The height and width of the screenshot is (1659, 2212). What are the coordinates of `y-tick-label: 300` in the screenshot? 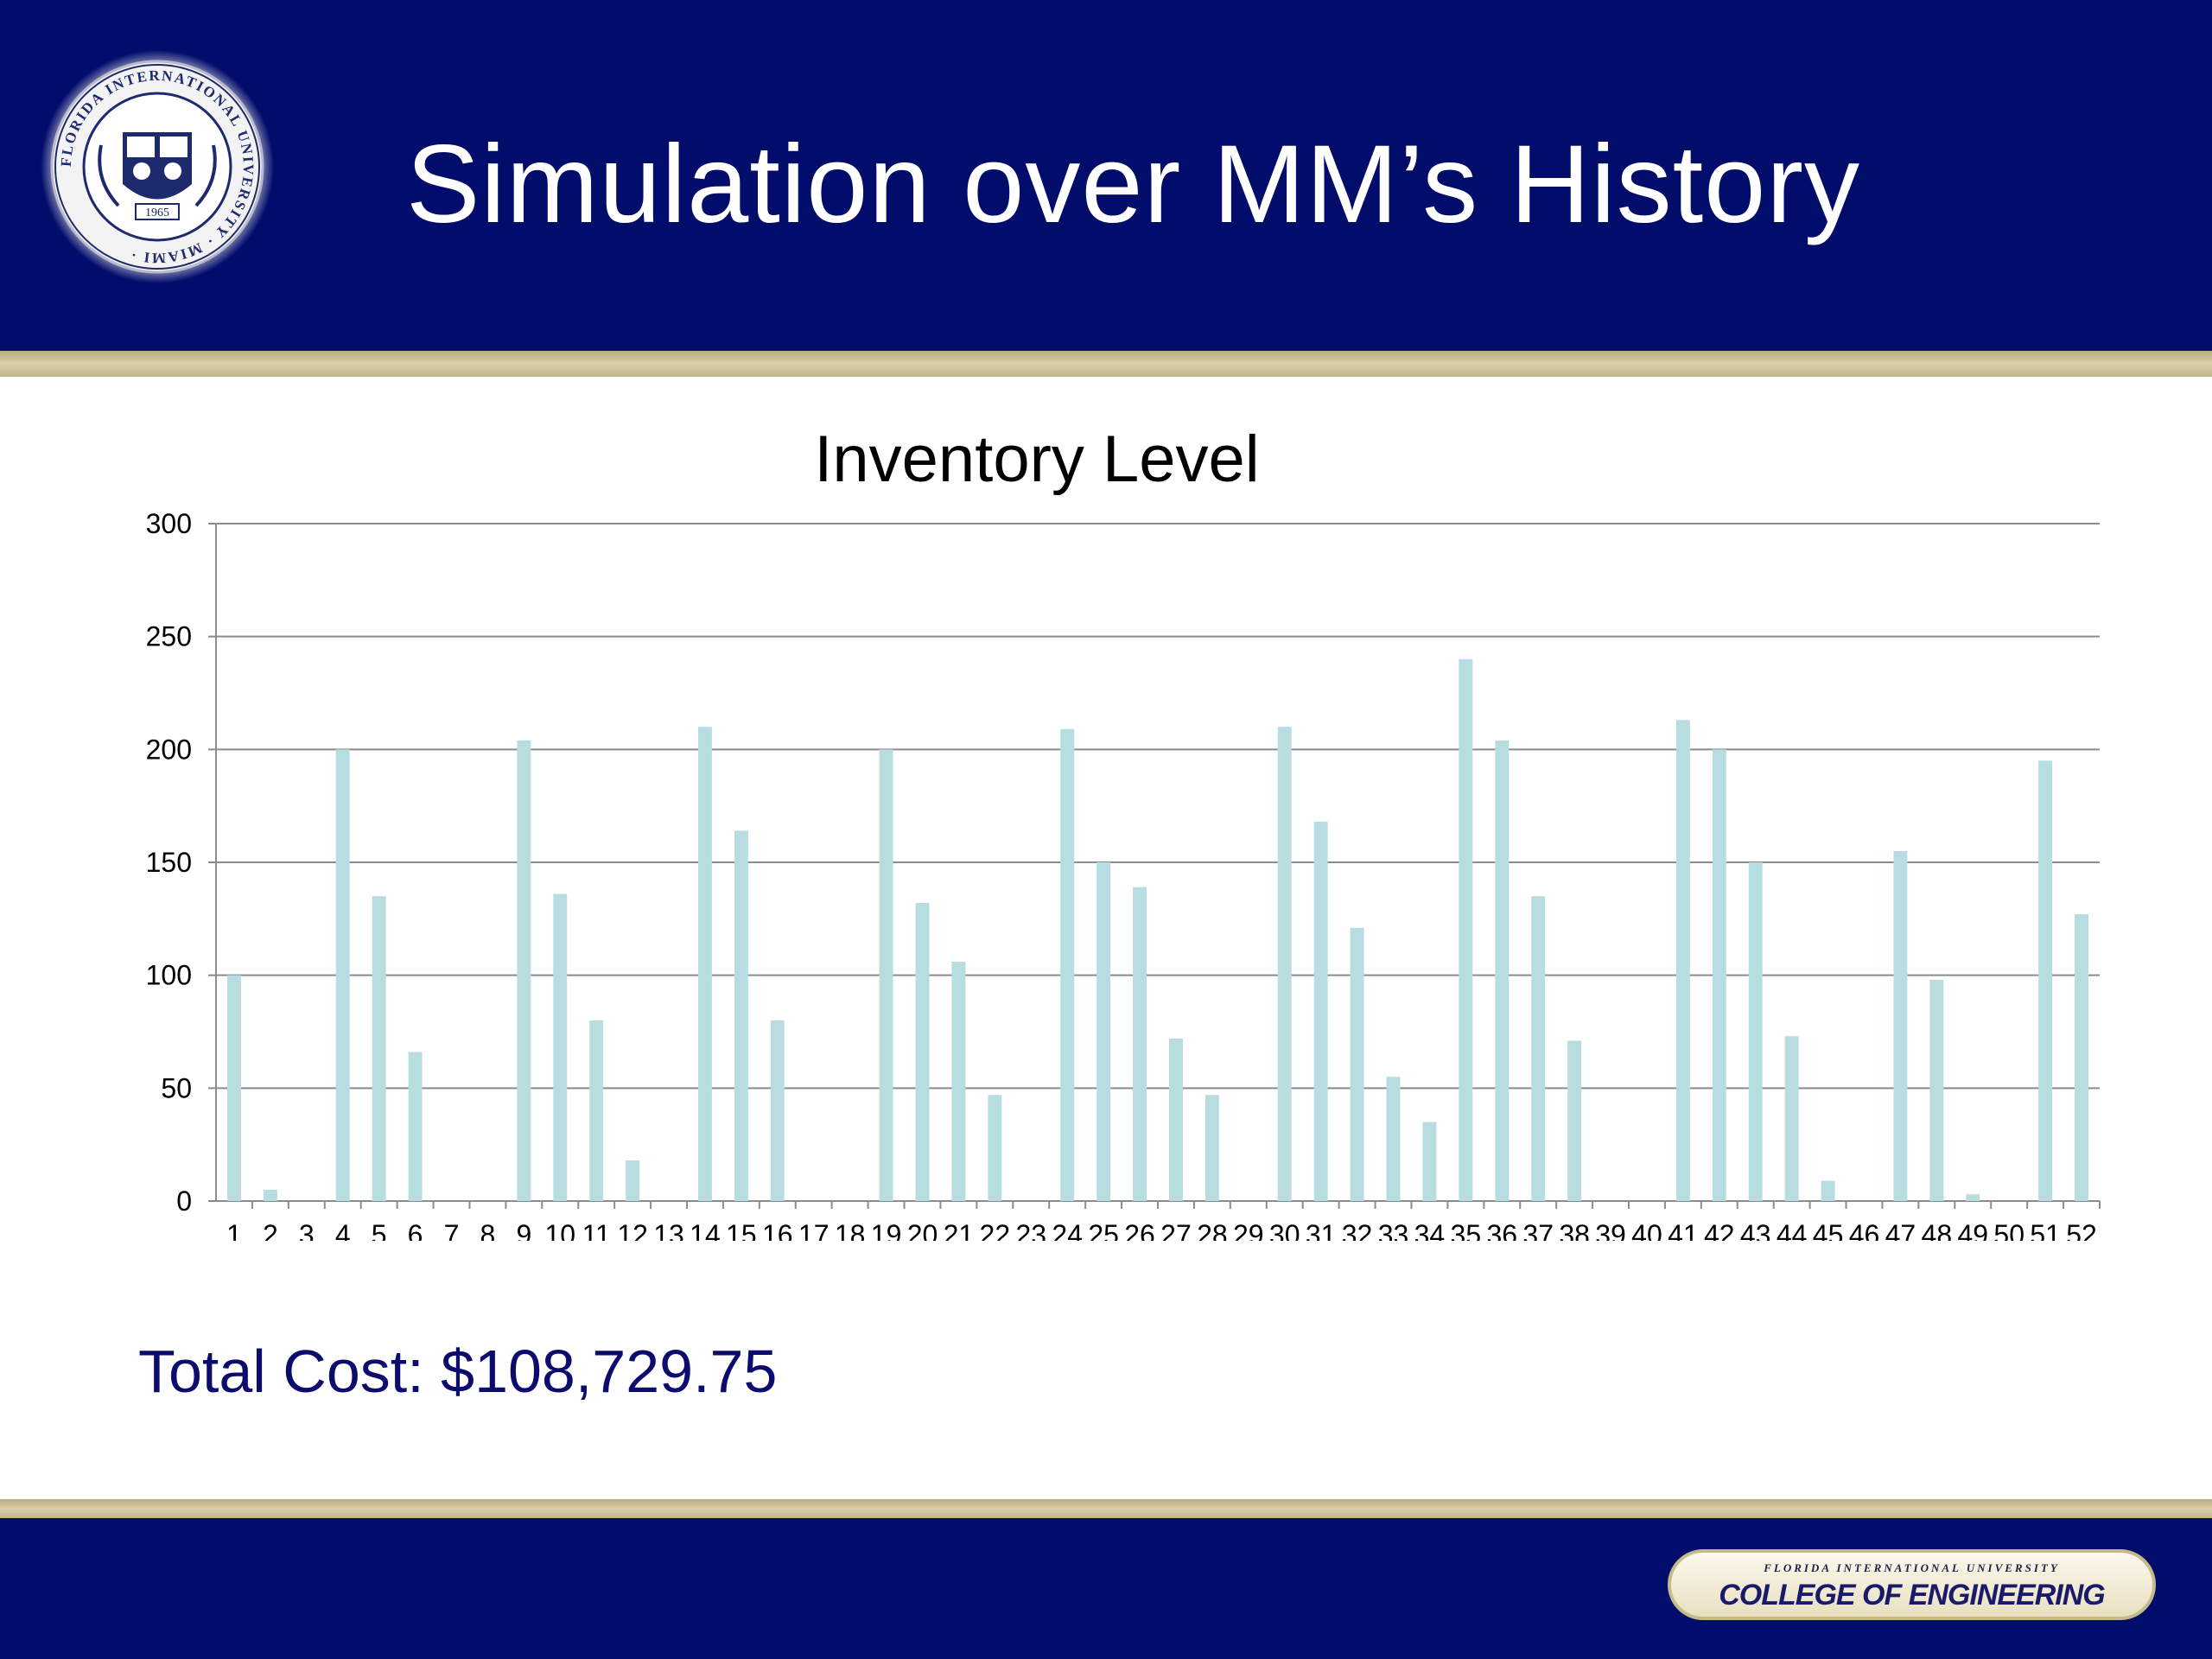 It's located at (169, 523).